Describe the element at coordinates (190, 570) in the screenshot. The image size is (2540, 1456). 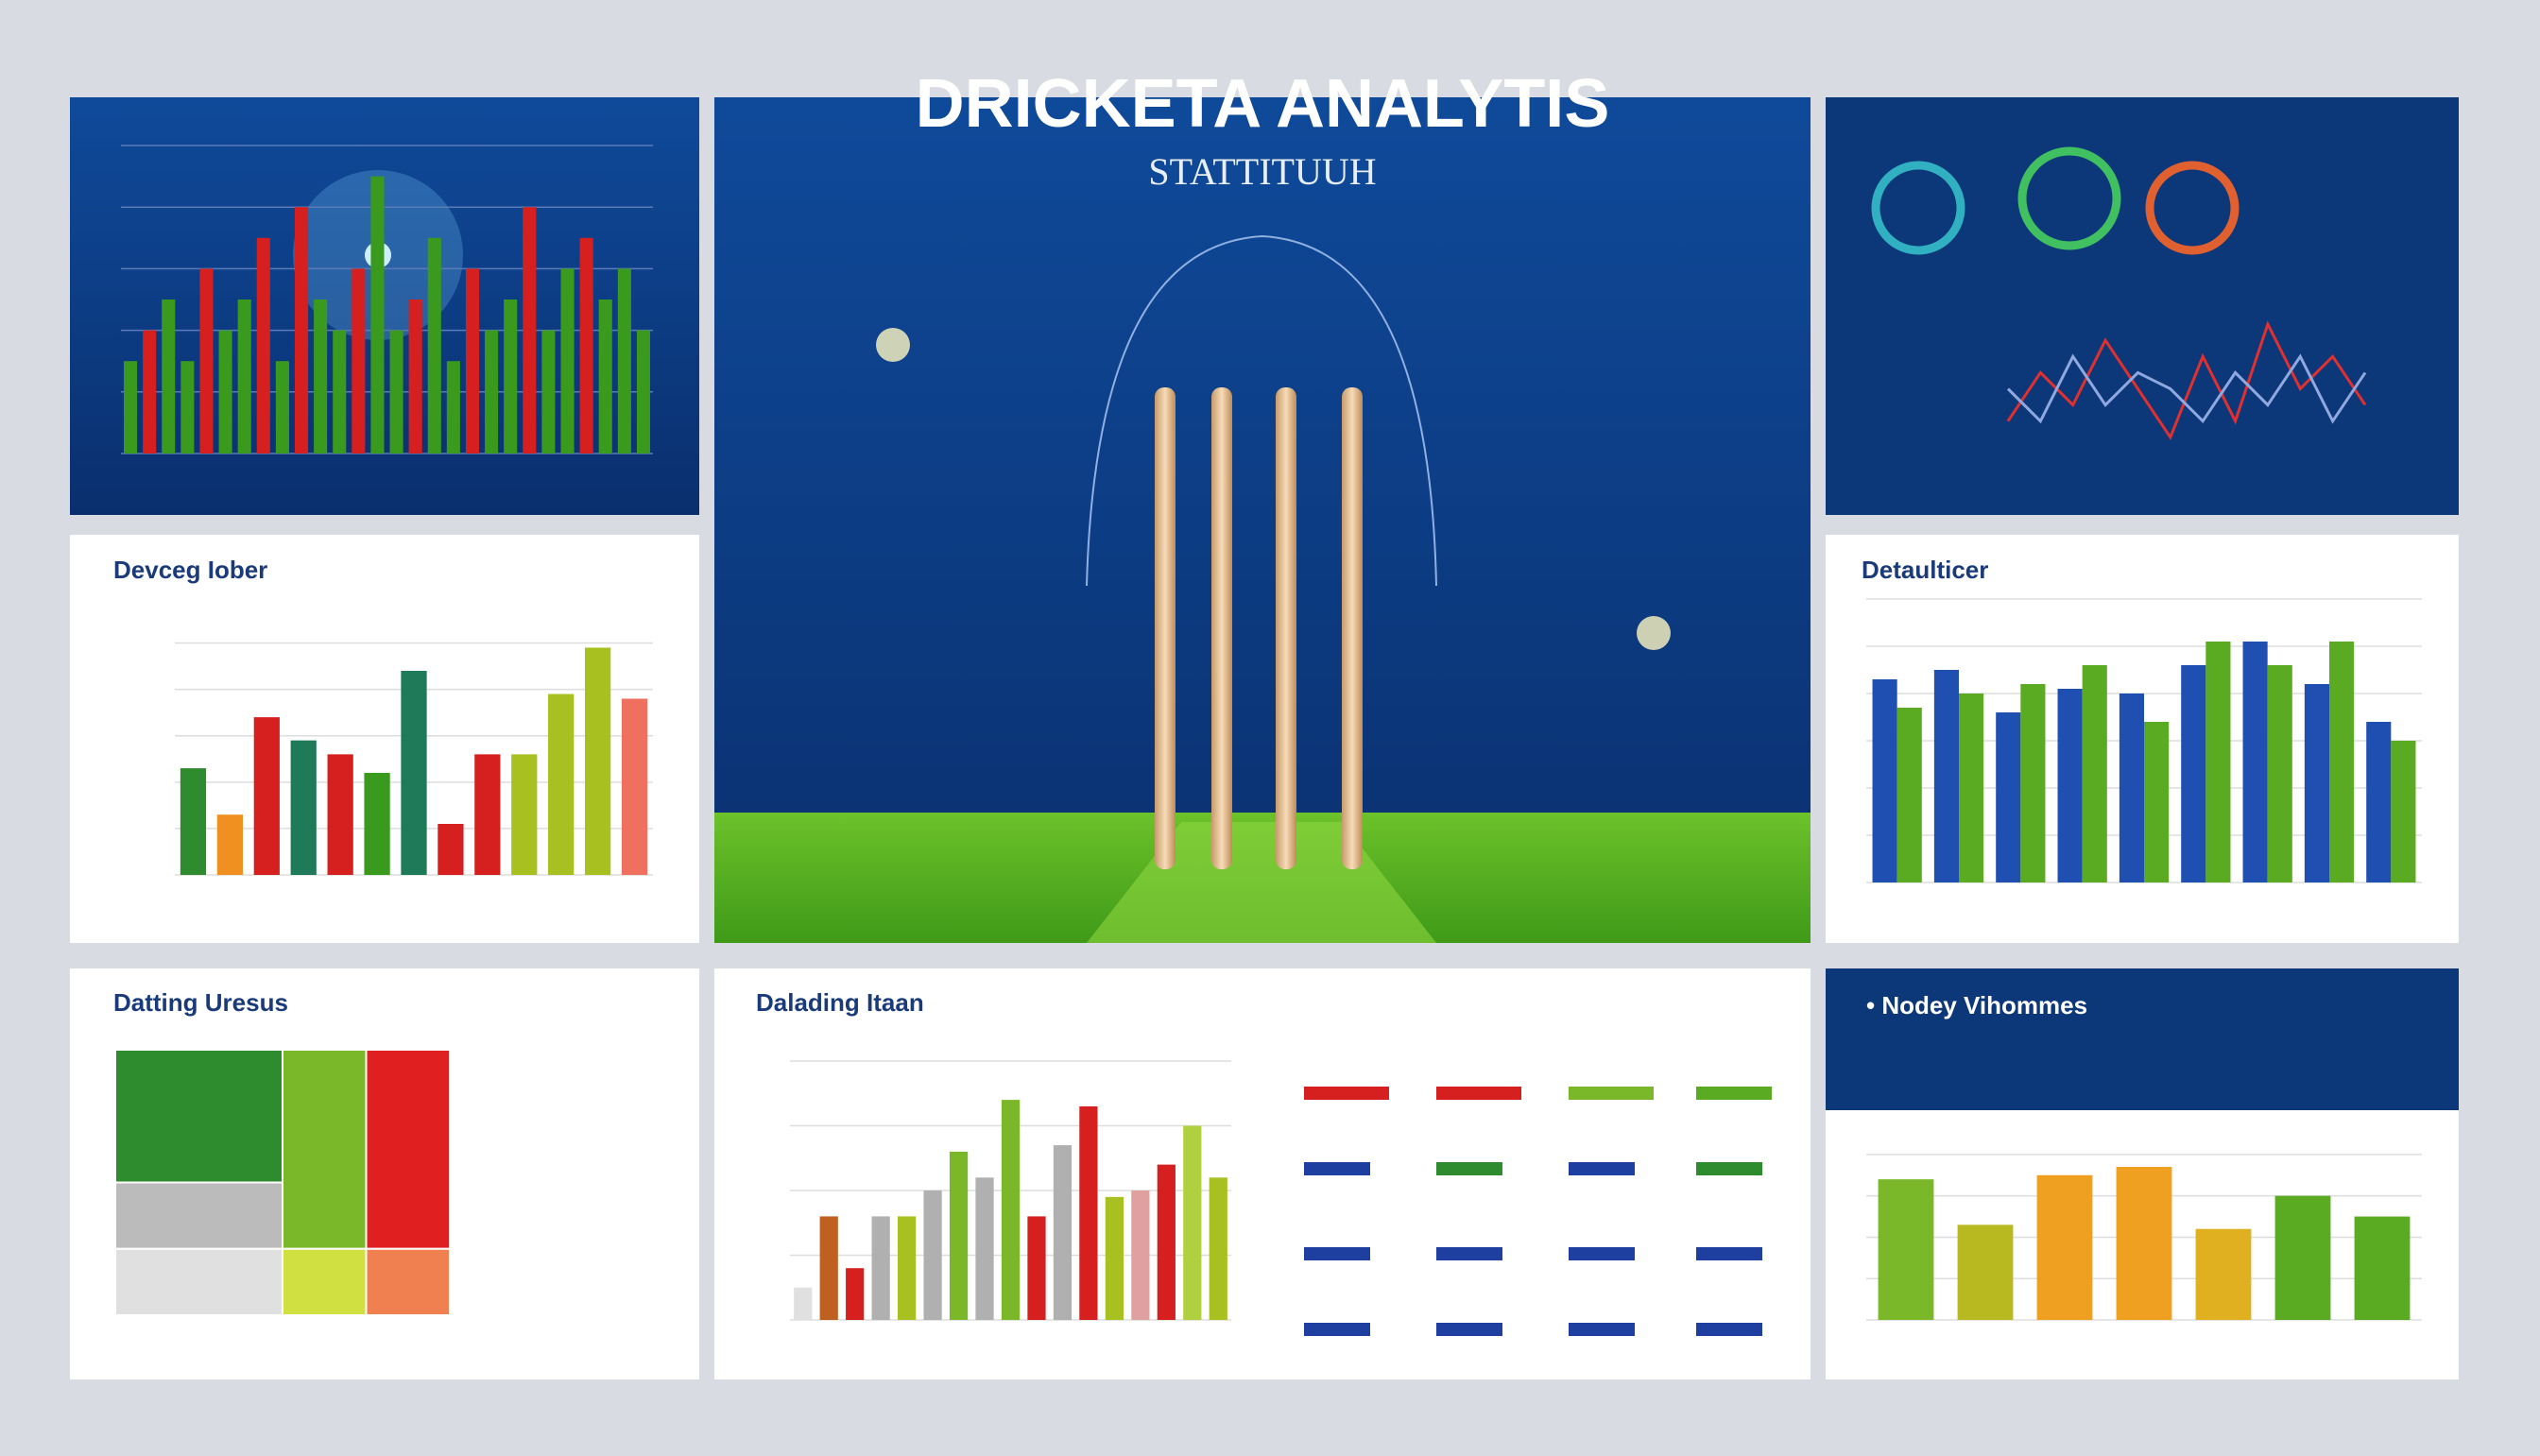
I see `chart-title: Devceg Iober` at that location.